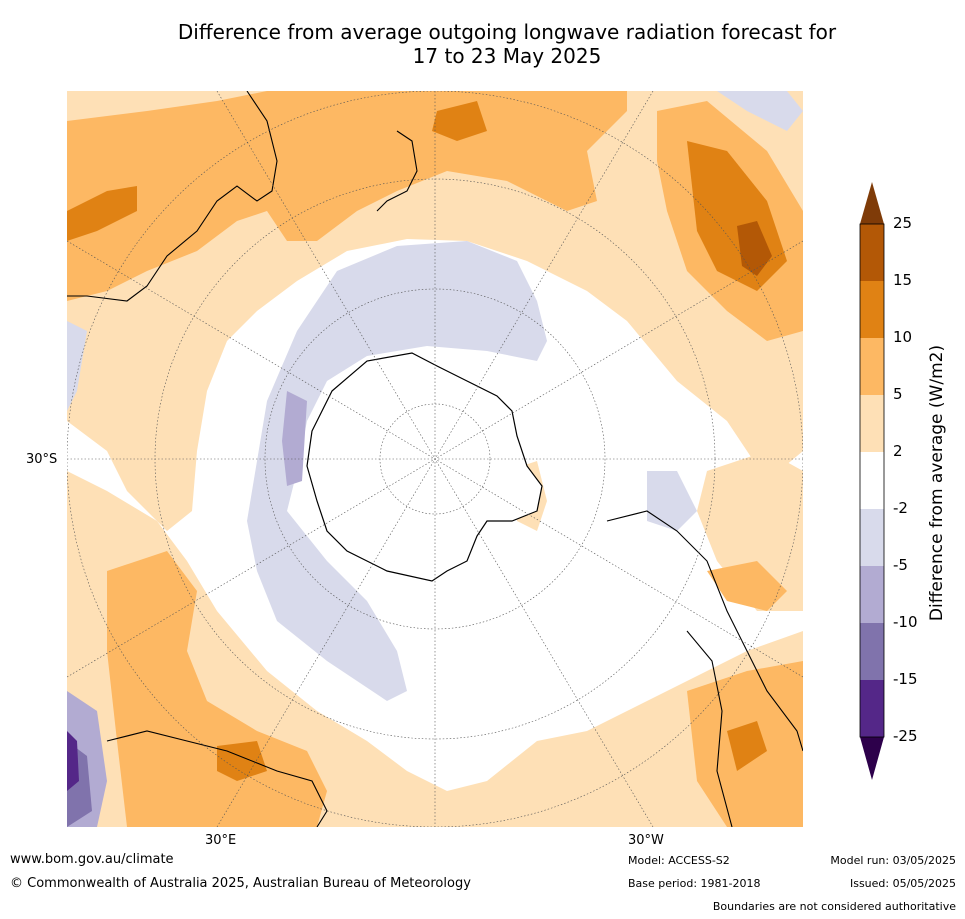 The height and width of the screenshot is (919, 965). Describe the element at coordinates (872, 708) in the screenshot. I see `colorbar-band-m25-m15` at that location.